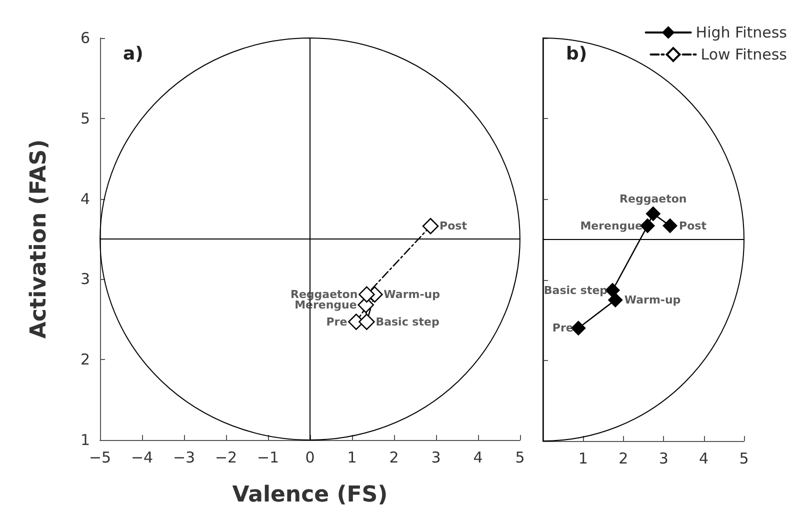  Describe the element at coordinates (85, 279) in the screenshot. I see `y-tick-label: 3` at that location.